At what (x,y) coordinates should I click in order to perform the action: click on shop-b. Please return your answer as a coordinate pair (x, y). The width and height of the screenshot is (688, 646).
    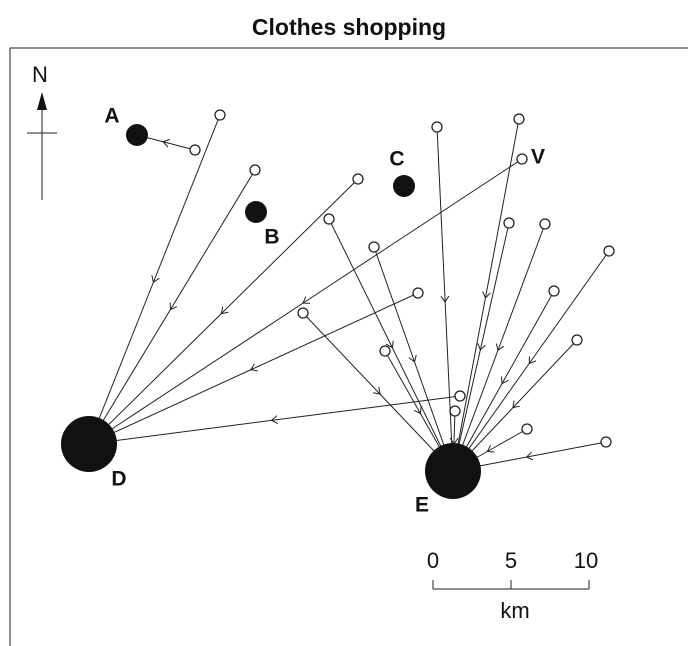
    Looking at the image, I should click on (256, 212).